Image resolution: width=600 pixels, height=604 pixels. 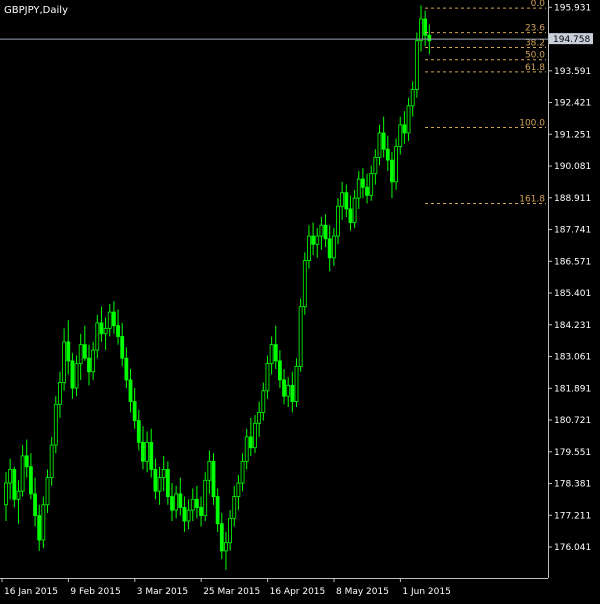 I want to click on price-tick-label: 179.551, so click(x=572, y=453).